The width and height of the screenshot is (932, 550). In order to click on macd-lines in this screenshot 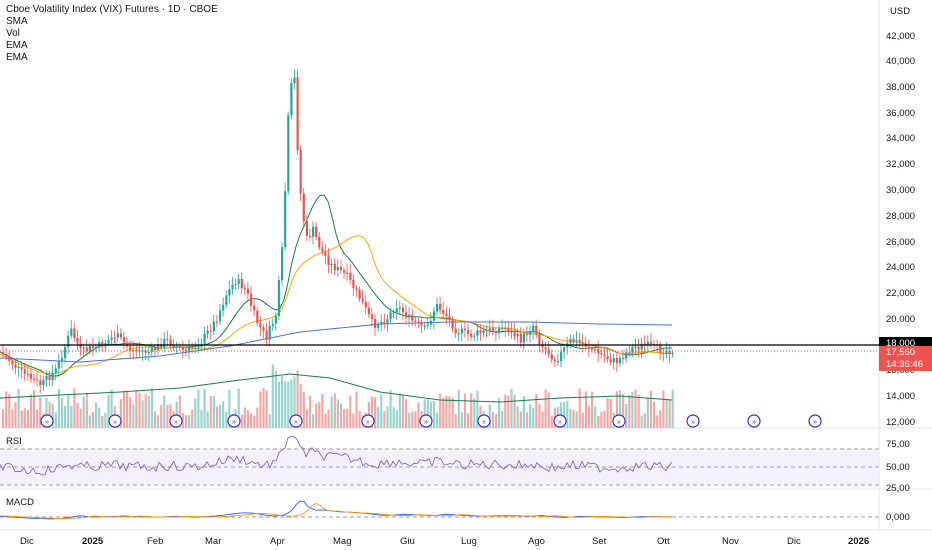, I will do `click(336, 510)`.